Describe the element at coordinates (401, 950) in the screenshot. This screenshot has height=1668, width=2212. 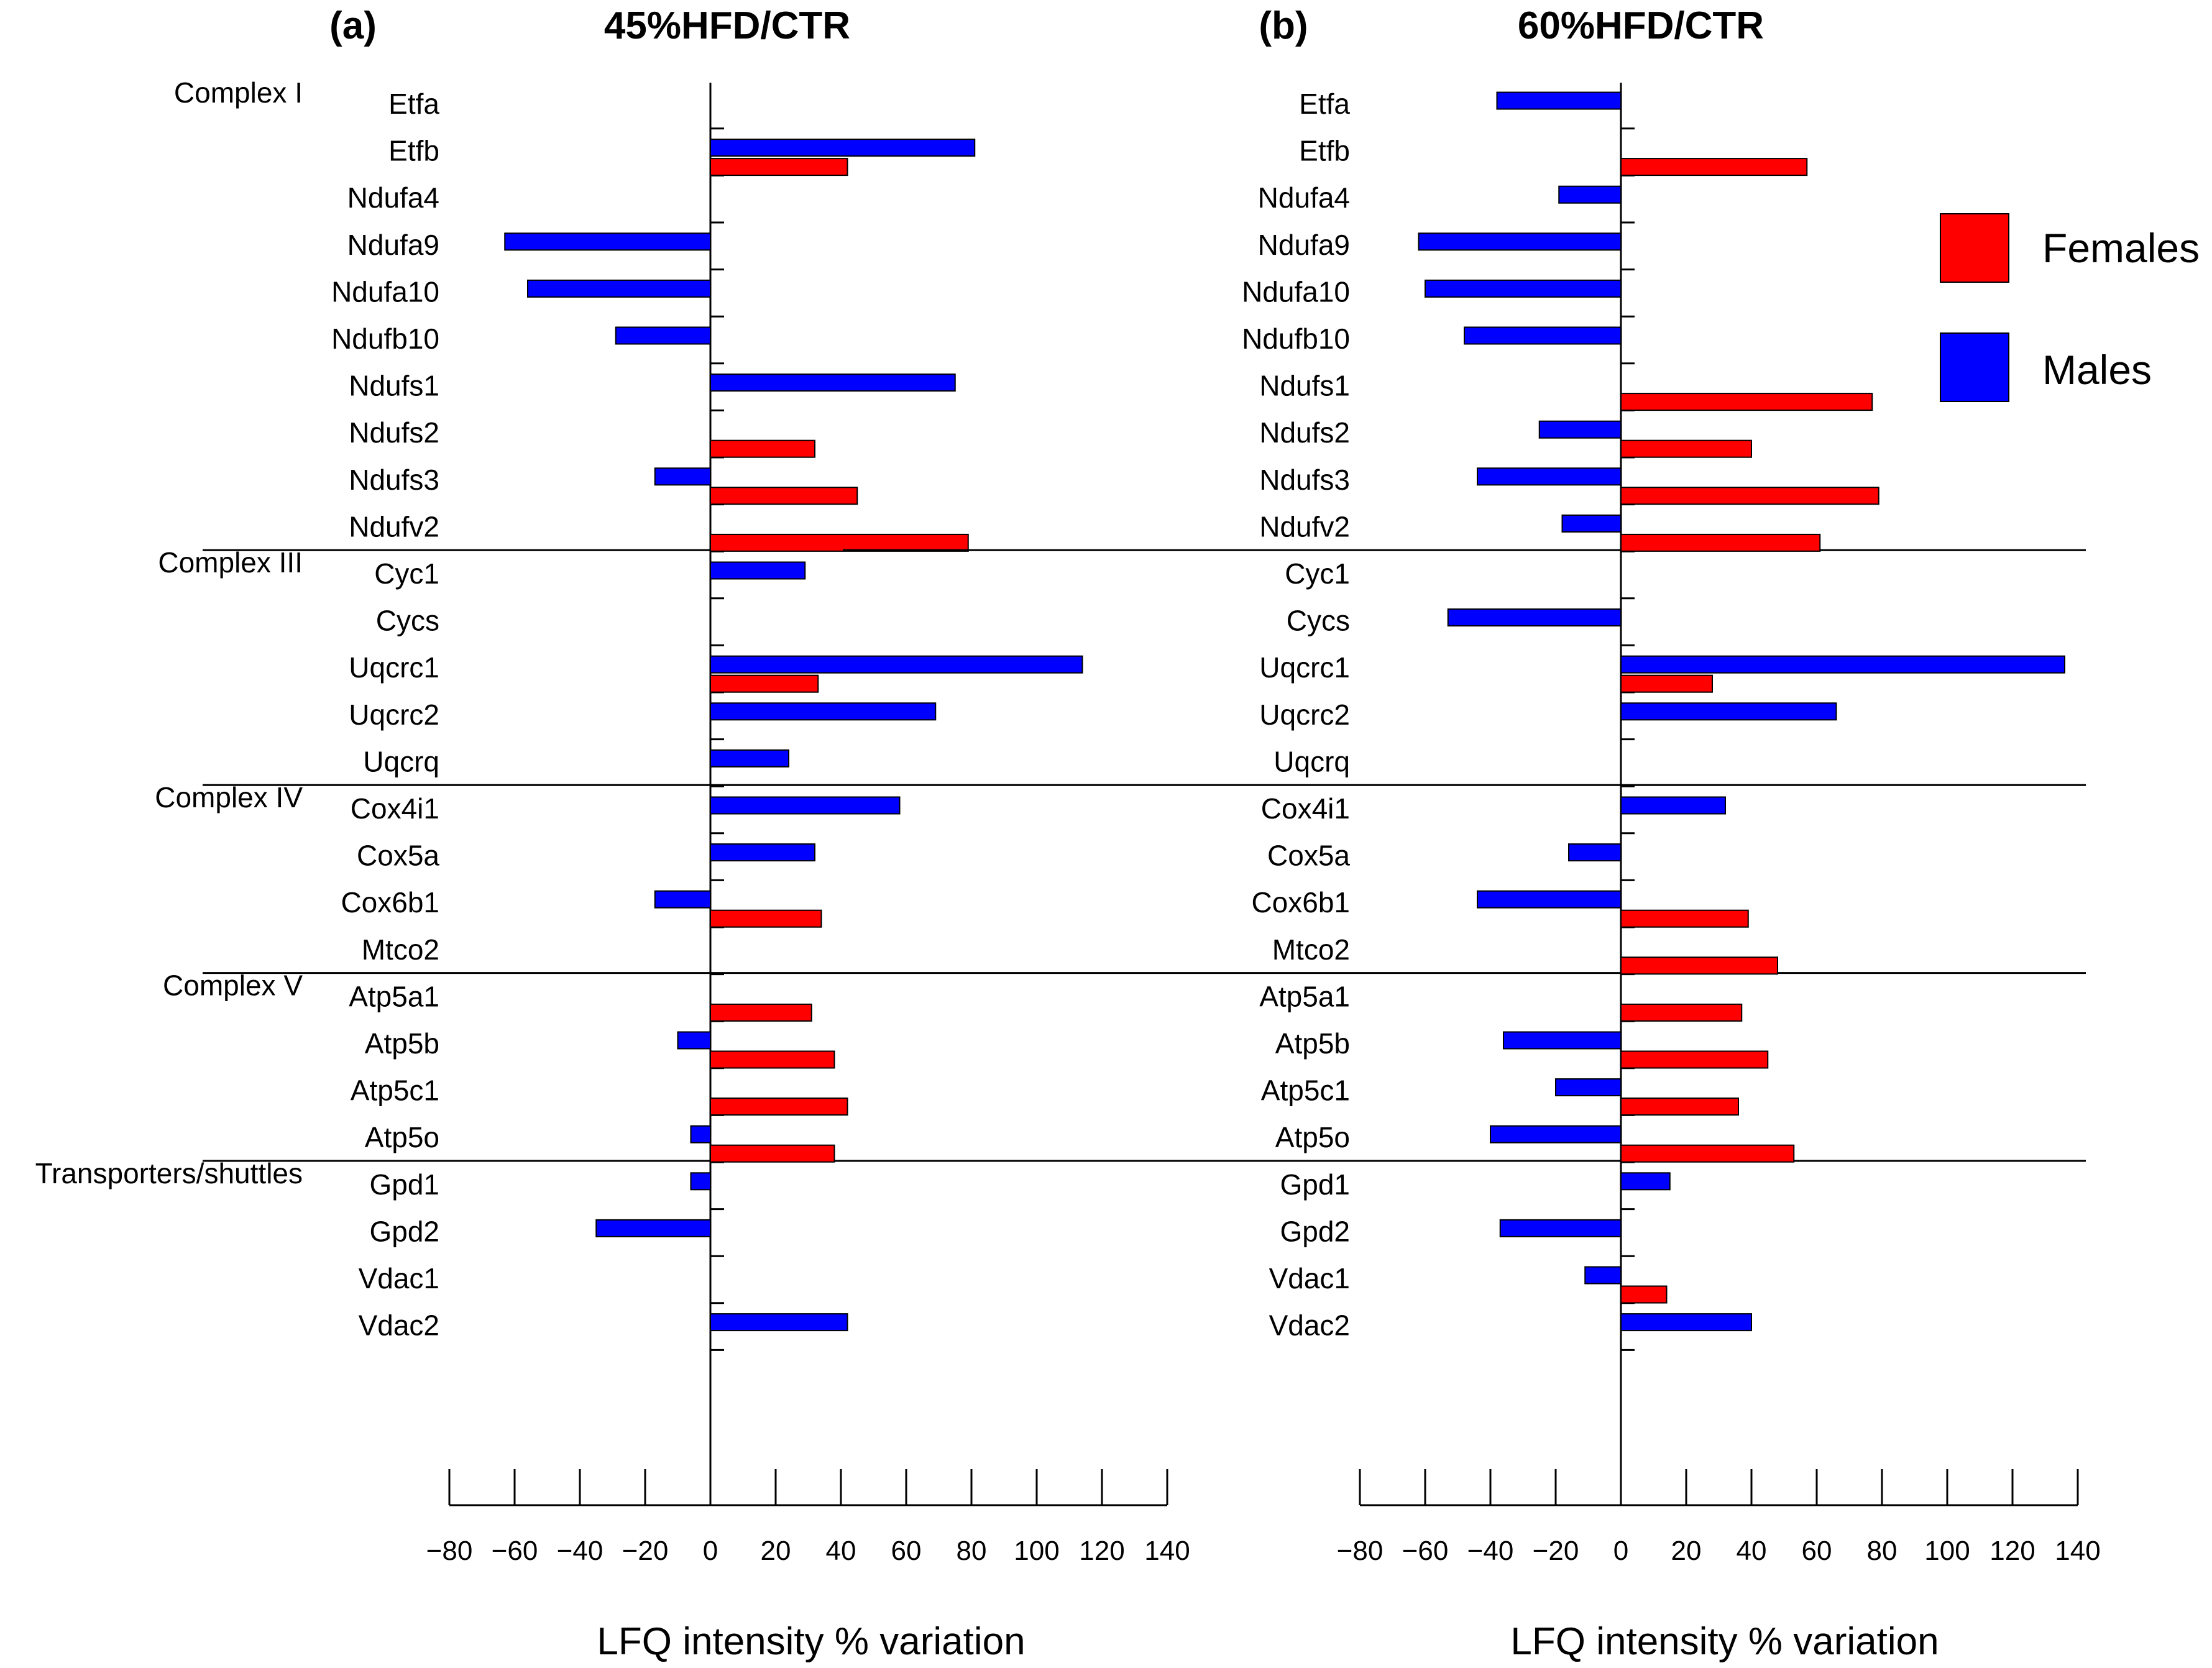
I see `gene-label: Mtco2` at that location.